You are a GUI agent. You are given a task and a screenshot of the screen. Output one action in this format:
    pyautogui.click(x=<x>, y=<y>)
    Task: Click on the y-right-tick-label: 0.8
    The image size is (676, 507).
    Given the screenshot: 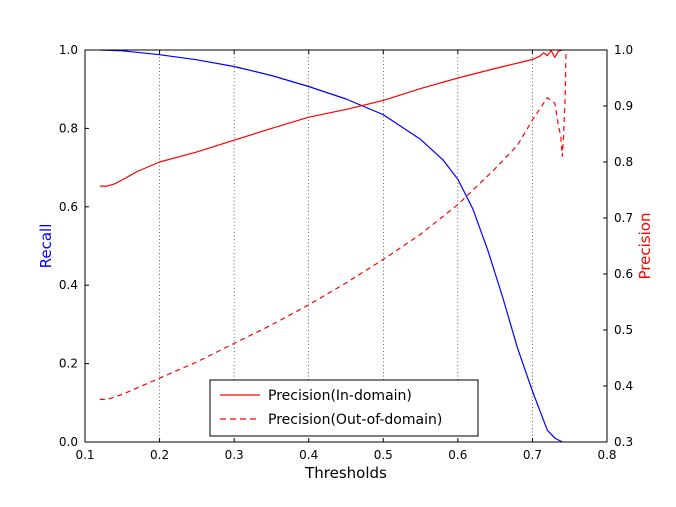 What is the action you would take?
    pyautogui.click(x=623, y=162)
    